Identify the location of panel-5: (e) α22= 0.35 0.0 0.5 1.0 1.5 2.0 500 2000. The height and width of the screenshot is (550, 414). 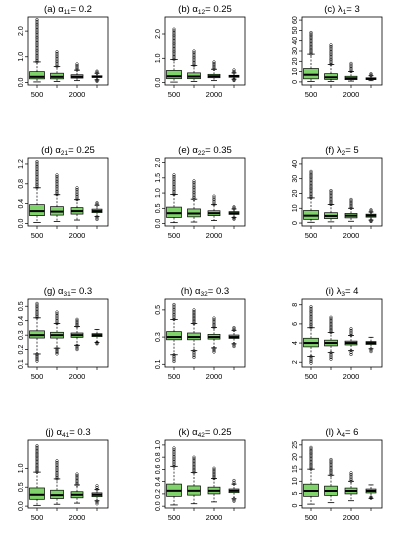
(200, 192).